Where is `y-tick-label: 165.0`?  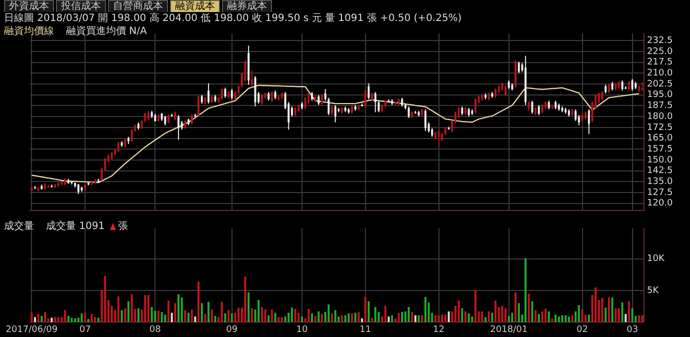 y-tick-label: 165.0 is located at coordinates (660, 139).